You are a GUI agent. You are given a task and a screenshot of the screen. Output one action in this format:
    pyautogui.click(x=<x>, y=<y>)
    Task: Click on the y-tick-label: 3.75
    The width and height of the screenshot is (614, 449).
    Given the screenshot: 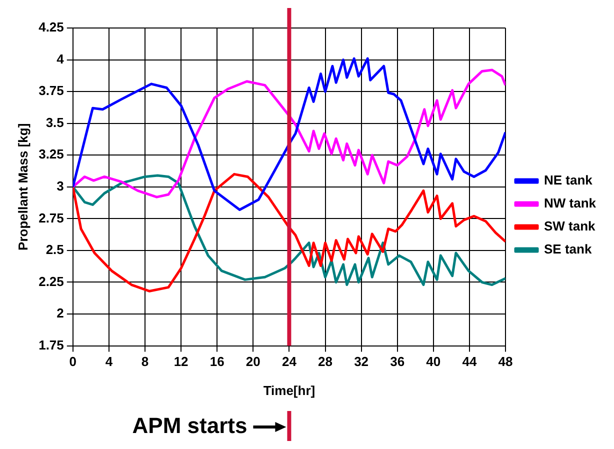 What is the action you would take?
    pyautogui.click(x=51, y=90)
    